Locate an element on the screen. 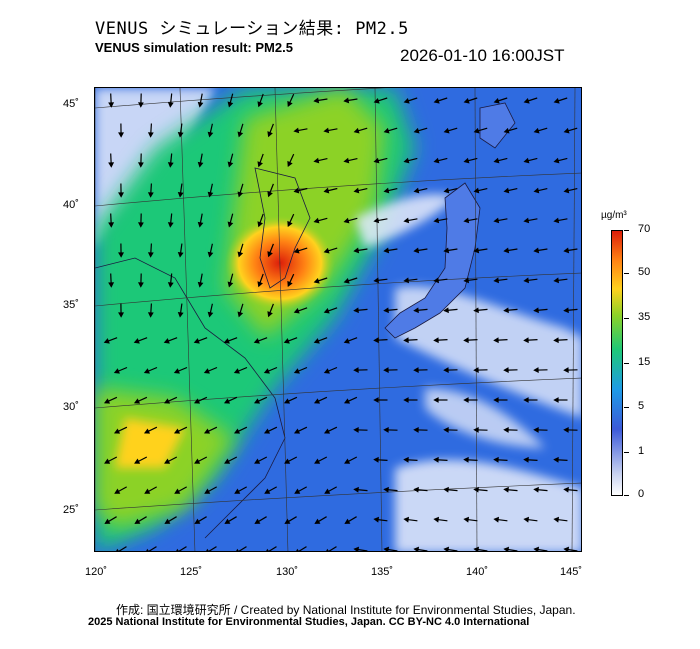 Image resolution: width=700 pixels, height=649 pixels. legend-label-35: 35 is located at coordinates (644, 317).